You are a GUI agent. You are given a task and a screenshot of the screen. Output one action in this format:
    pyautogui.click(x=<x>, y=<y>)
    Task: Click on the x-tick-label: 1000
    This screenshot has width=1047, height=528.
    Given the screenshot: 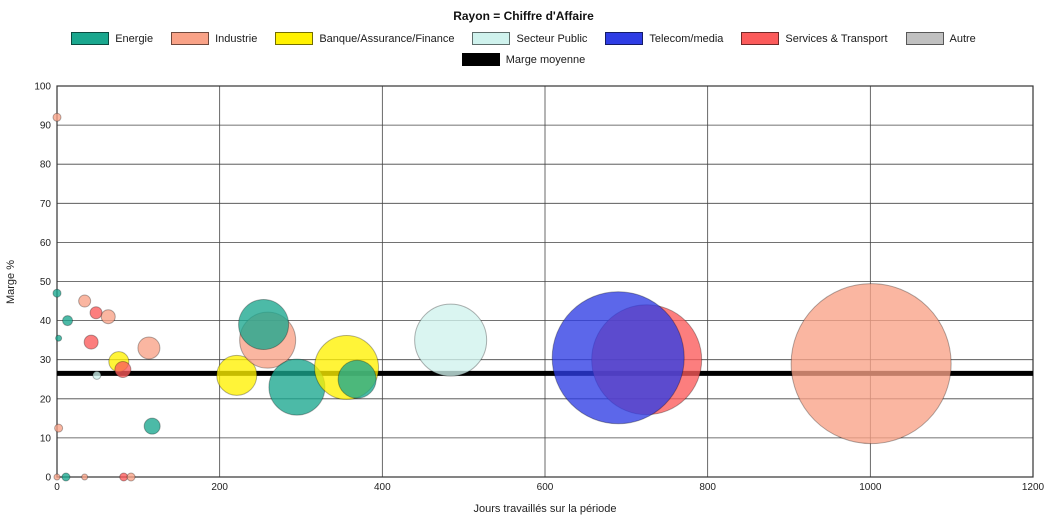 What is the action you would take?
    pyautogui.click(x=870, y=487)
    